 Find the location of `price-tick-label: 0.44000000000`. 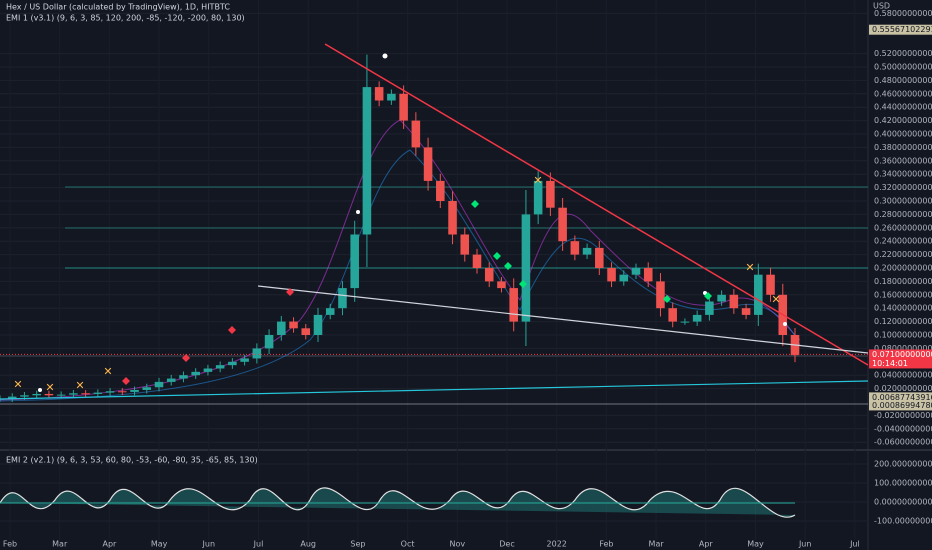

price-tick-label: 0.44000000000 is located at coordinates (903, 107).